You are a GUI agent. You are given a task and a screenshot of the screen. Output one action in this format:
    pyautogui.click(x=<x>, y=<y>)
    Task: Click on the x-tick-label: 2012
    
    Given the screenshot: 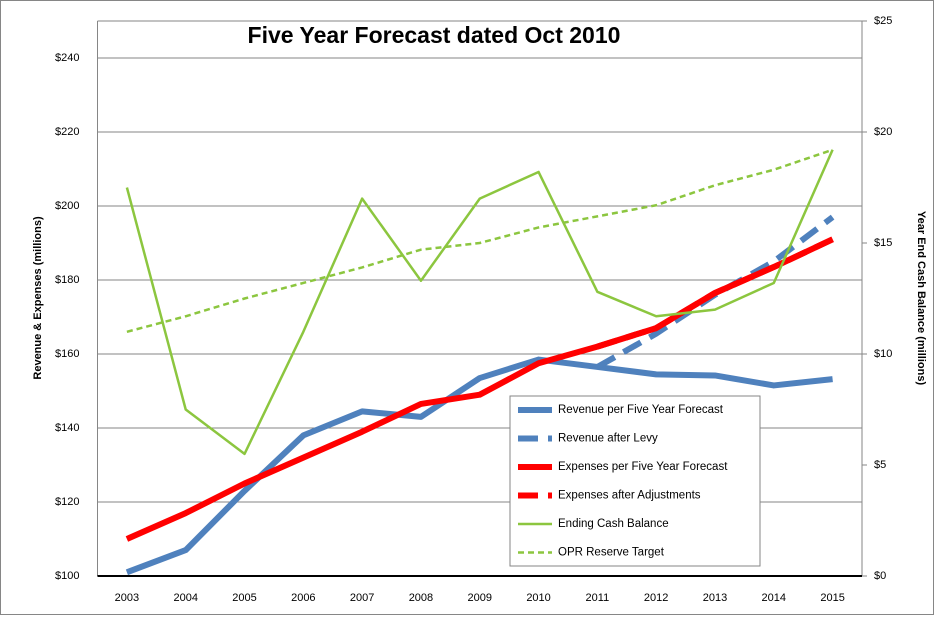 What is the action you would take?
    pyautogui.click(x=656, y=598)
    